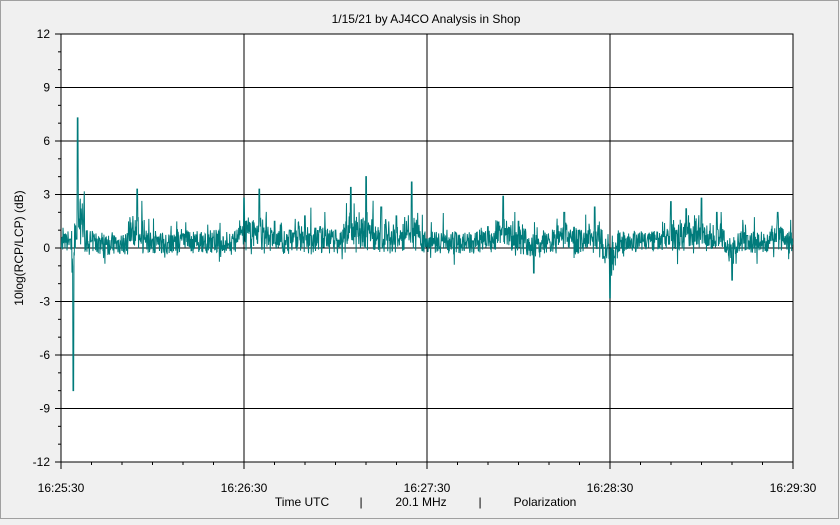  I want to click on x-tick-labels: 16:25:30 16:26:30 16:27:30 16:28:30 16:29:30, so click(427, 488).